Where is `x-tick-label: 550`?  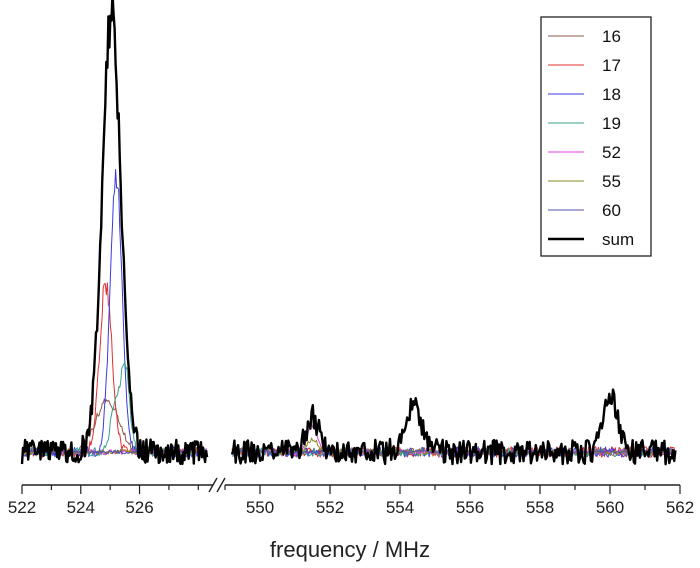
x-tick-label: 550 is located at coordinates (260, 507).